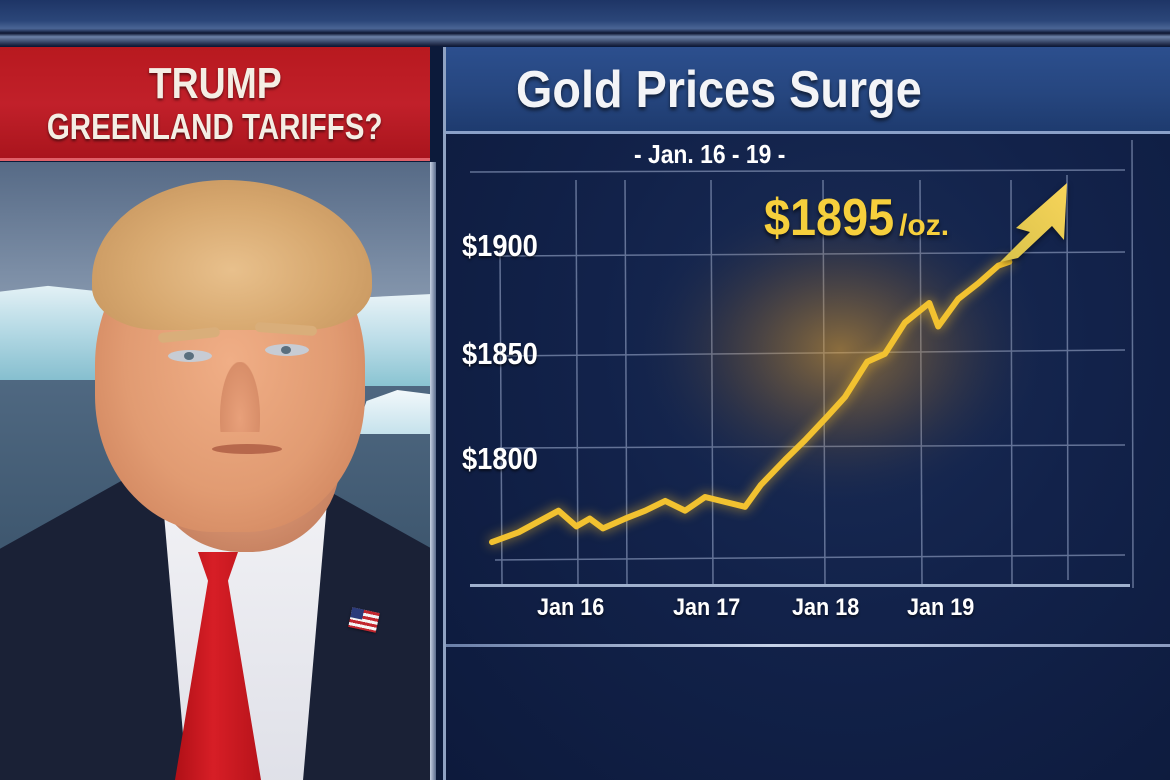 The image size is (1170, 780). What do you see at coordinates (719, 90) in the screenshot?
I see `chart-title: Gold Prices Surge` at bounding box center [719, 90].